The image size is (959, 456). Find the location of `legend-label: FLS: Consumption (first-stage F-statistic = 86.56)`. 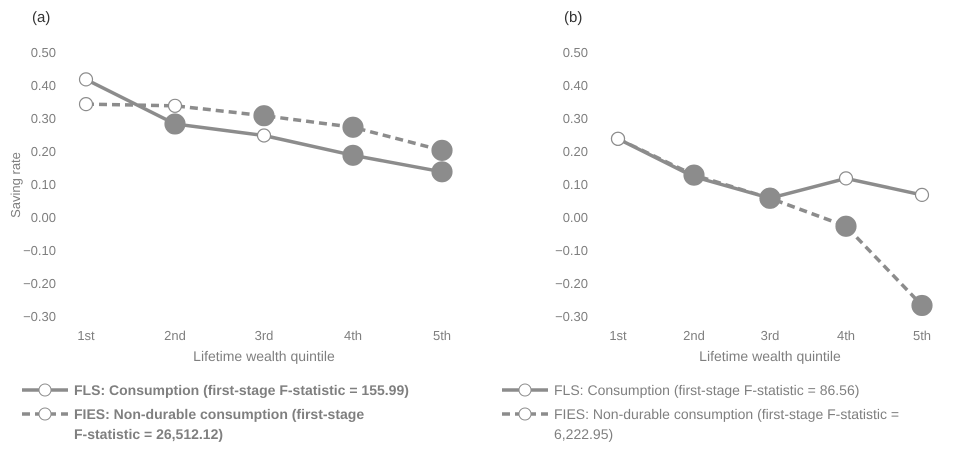

legend-label: FLS: Consumption (first-stage F-statistic = 86.56) is located at coordinates (707, 390).